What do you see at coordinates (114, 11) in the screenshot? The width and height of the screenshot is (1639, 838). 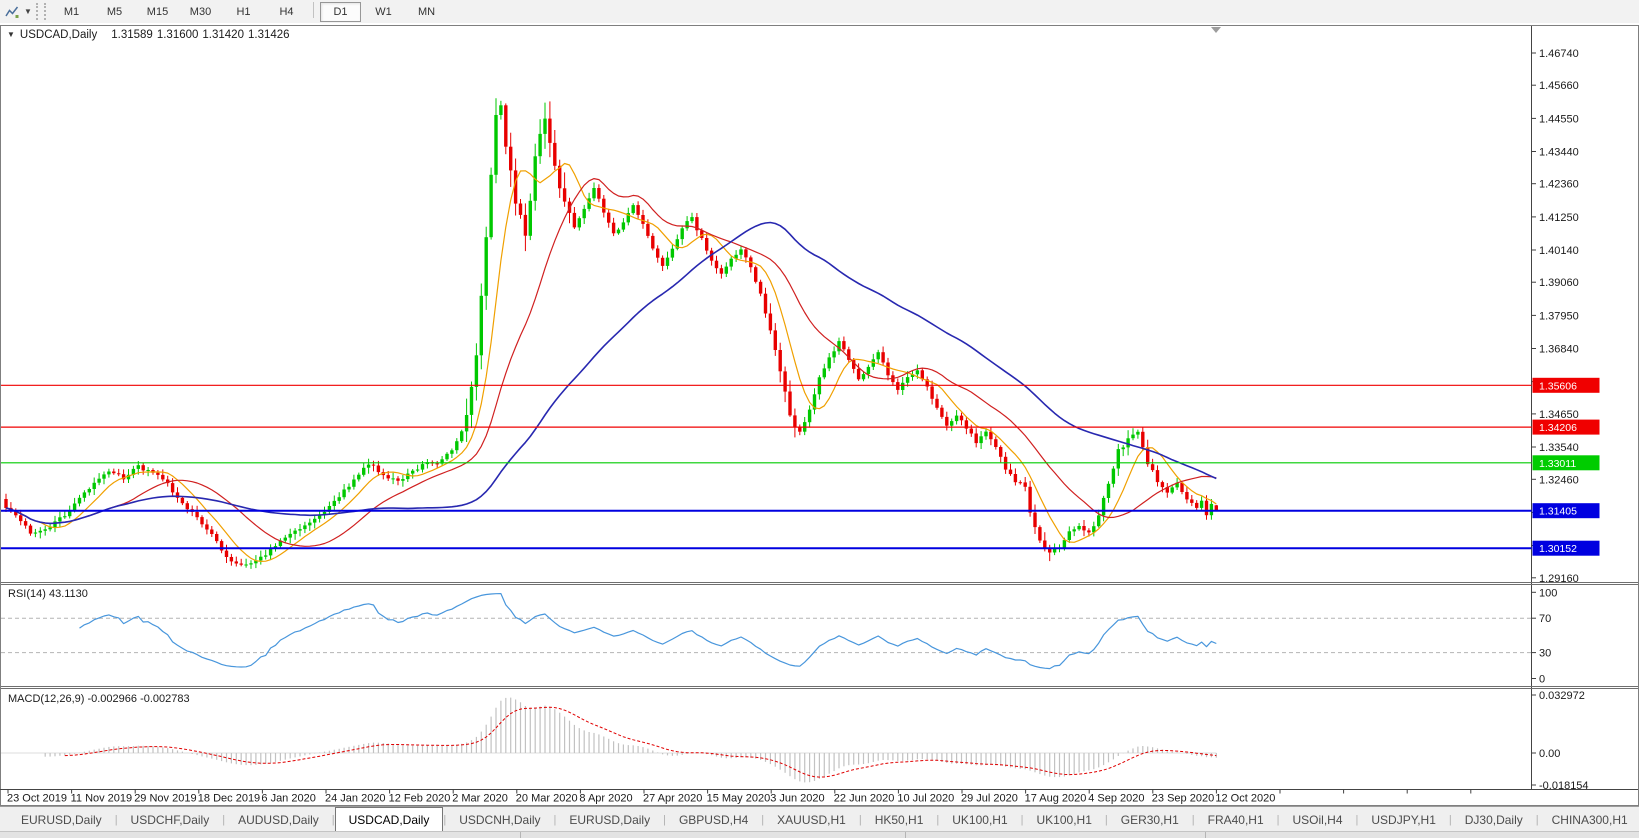 I see `timeframe-button-M5: M5` at bounding box center [114, 11].